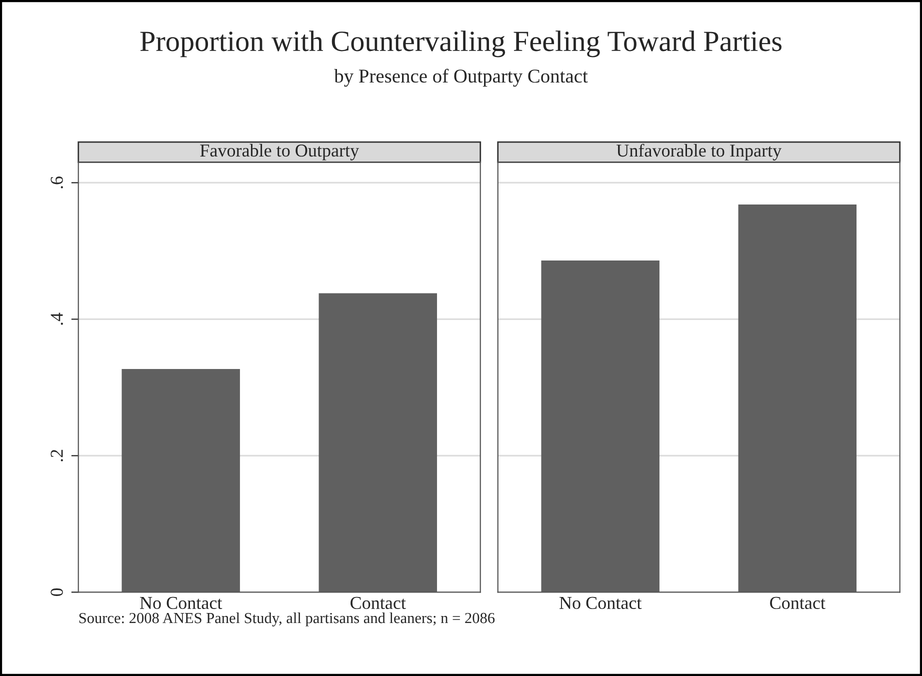  Describe the element at coordinates (699, 152) in the screenshot. I see `chart-title: Unfavorable to Inparty` at that location.